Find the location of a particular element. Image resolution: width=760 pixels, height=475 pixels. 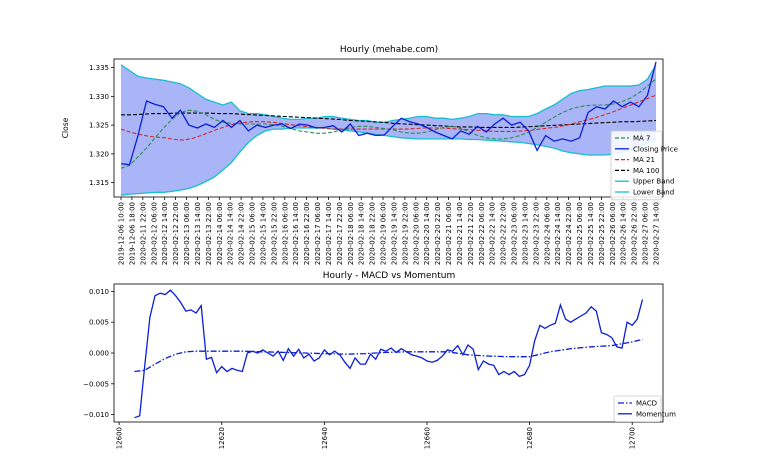

x-tick-label: 2020-02-27 14:00 is located at coordinates (657, 233).